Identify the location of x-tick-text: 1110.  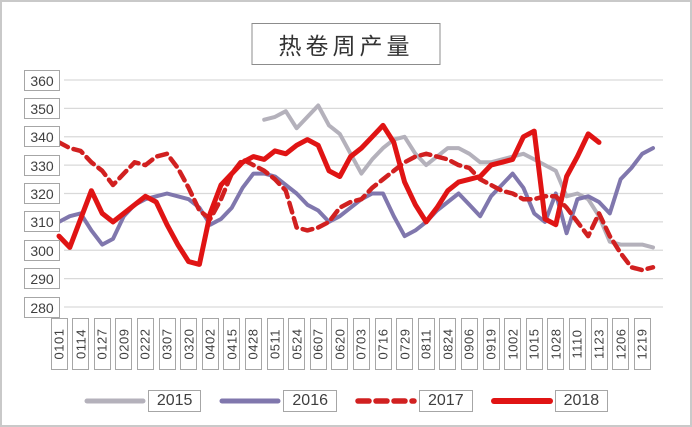
(577, 344).